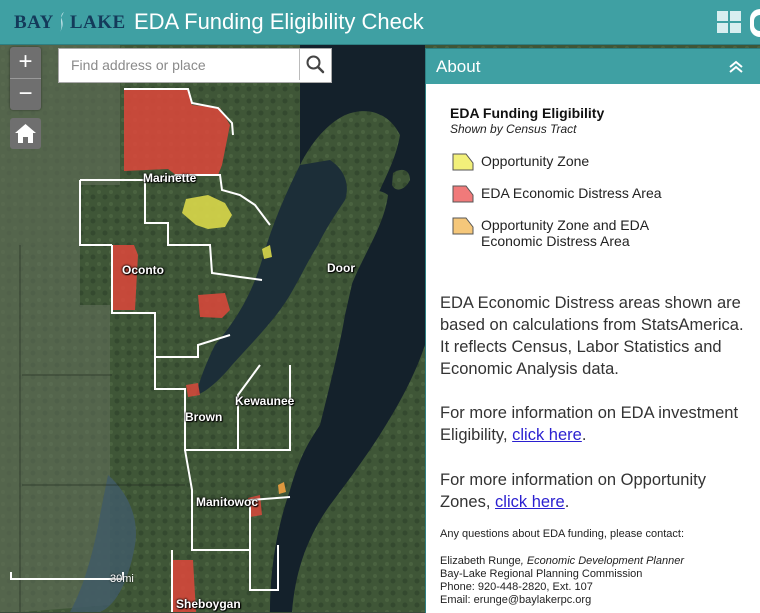 The image size is (760, 613). Describe the element at coordinates (527, 113) in the screenshot. I see `legend-title: EDA Funding Eligibility` at that location.